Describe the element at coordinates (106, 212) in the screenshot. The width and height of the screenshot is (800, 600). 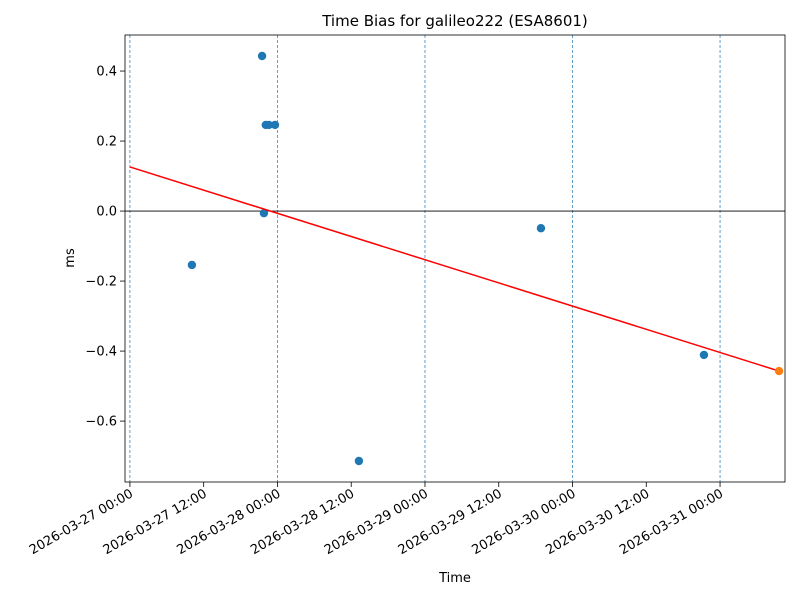
I see `y-tick-label: 0.0` at that location.